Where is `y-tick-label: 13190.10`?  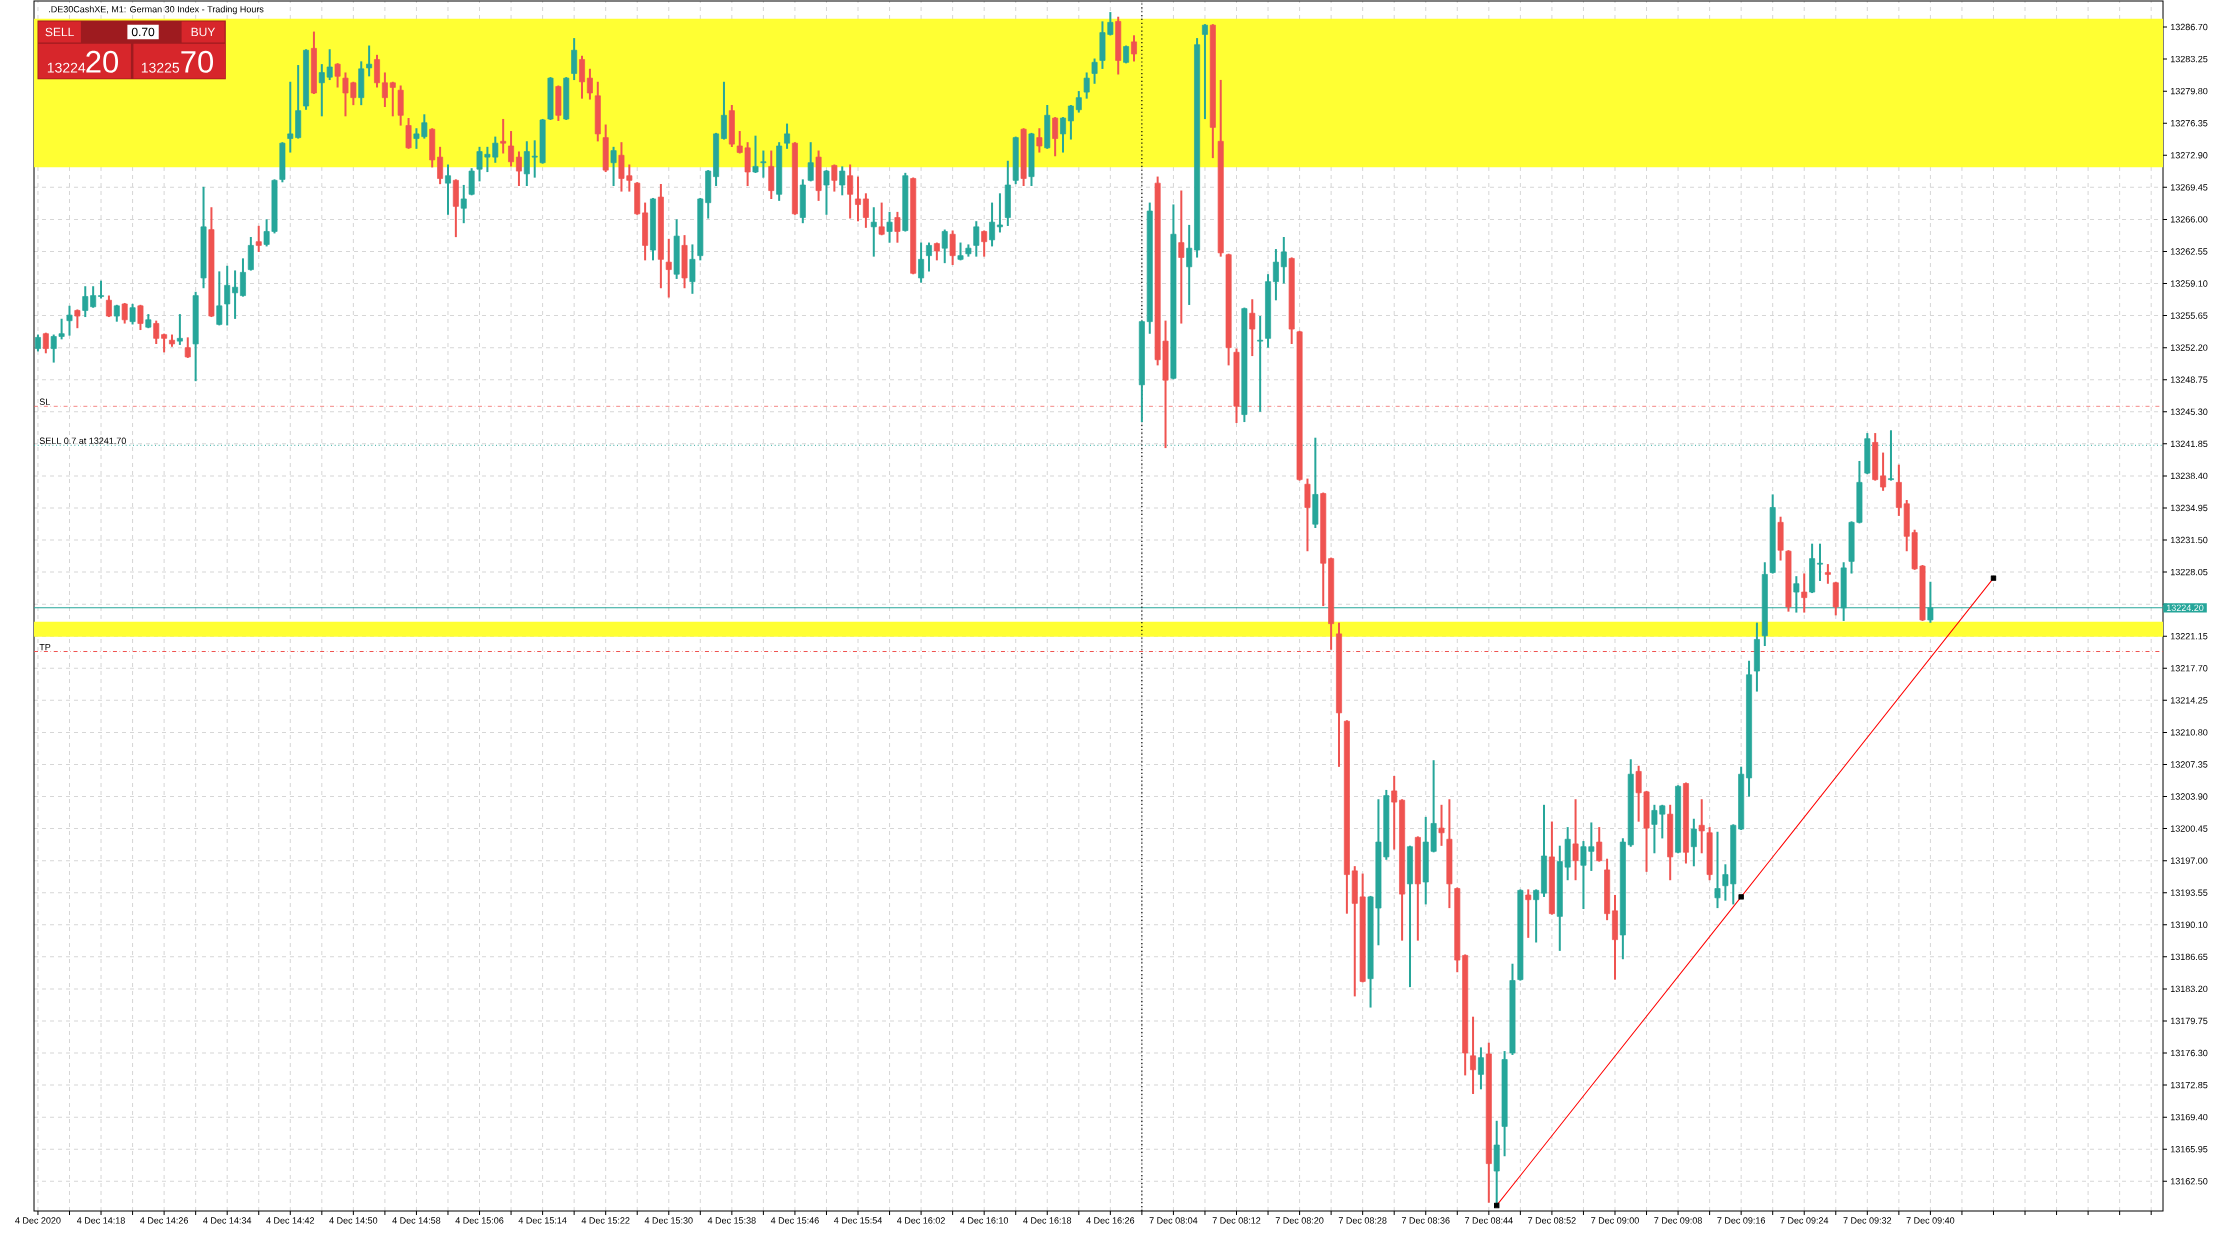
y-tick-label: 13190.10 is located at coordinates (2189, 924).